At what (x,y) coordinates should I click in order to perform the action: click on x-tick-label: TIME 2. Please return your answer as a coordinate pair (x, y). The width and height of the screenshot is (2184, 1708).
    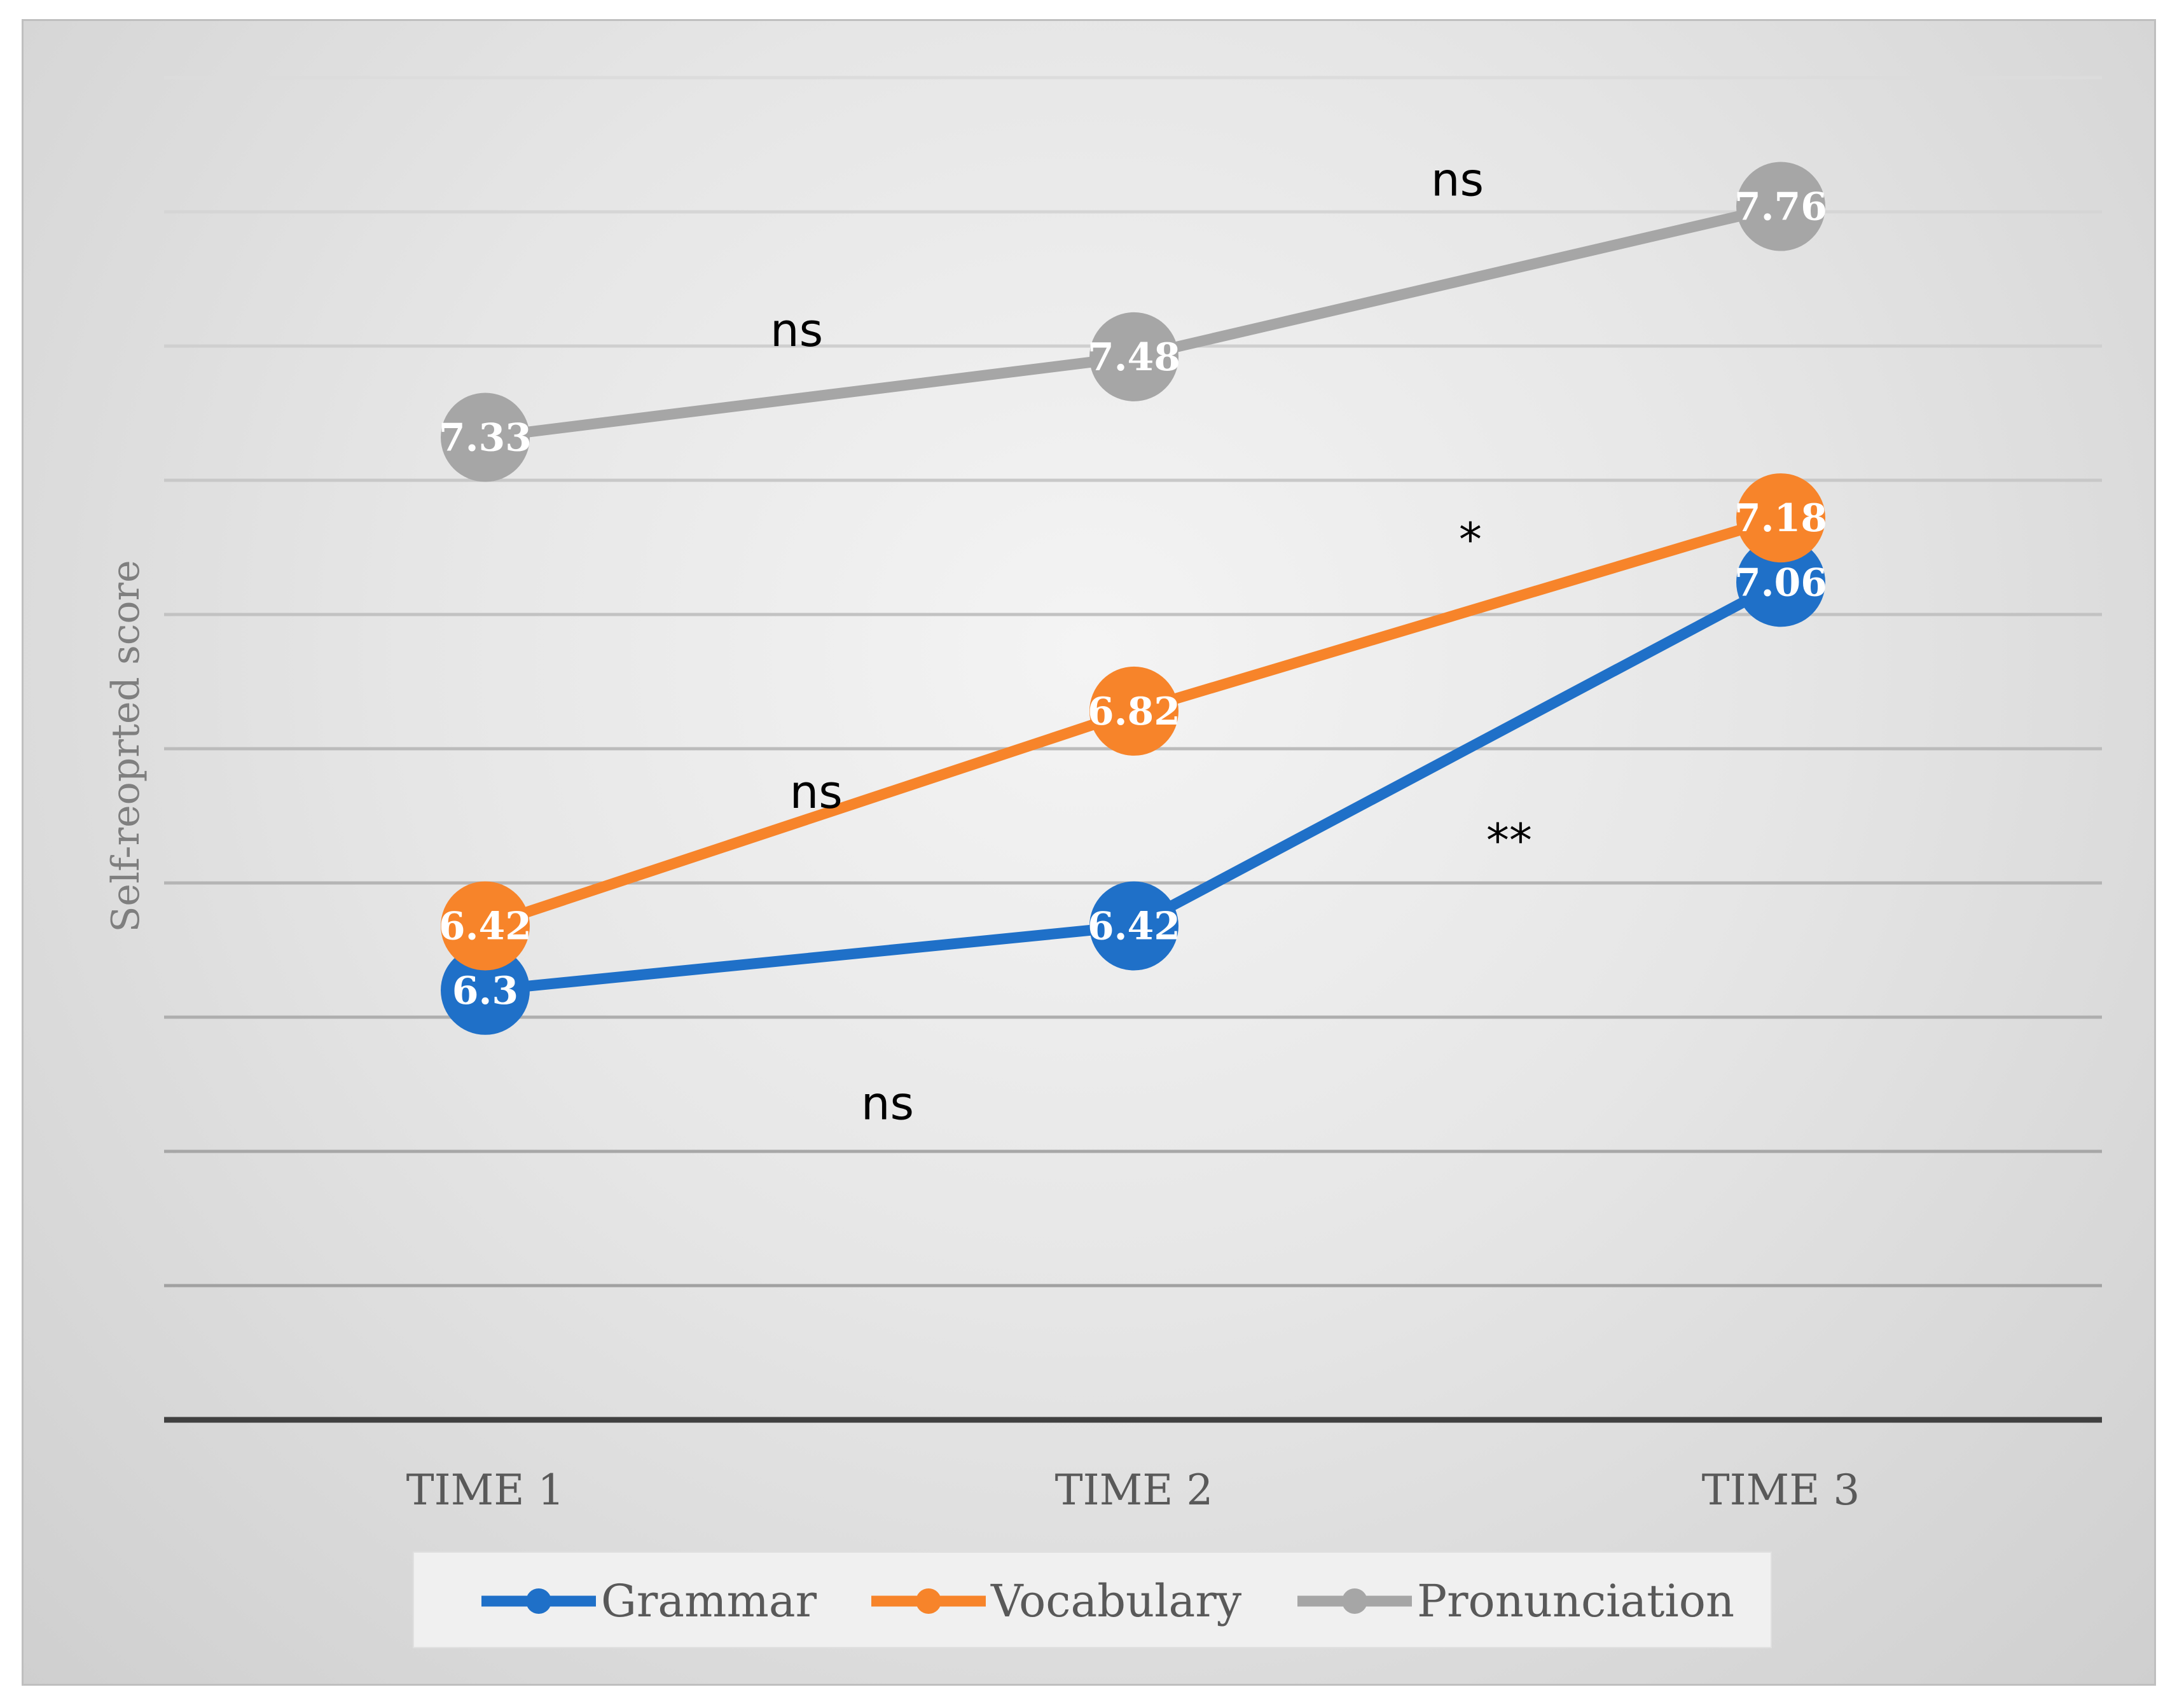
    Looking at the image, I should click on (1134, 1490).